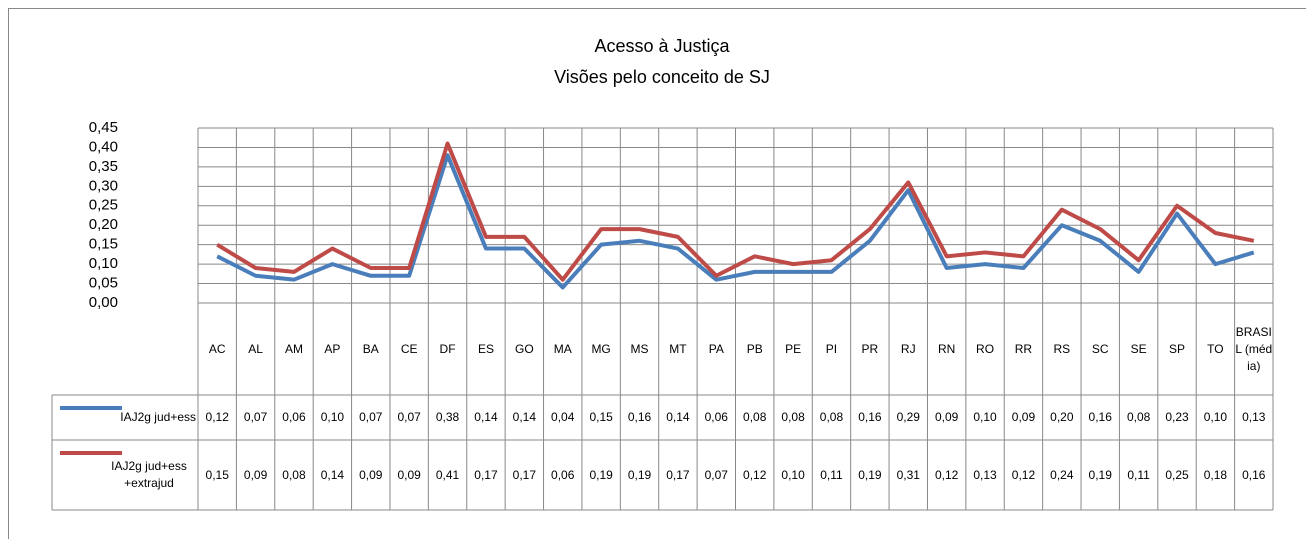 The image size is (1306, 539). I want to click on value-label: 0,38, so click(447, 417).